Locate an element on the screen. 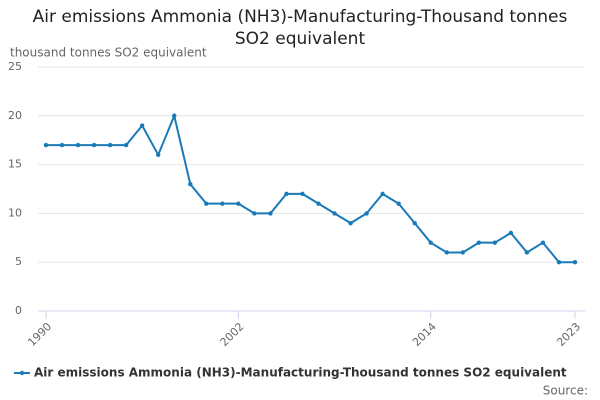 The height and width of the screenshot is (400, 600). x-tick-label: 2023 is located at coordinates (568, 334).